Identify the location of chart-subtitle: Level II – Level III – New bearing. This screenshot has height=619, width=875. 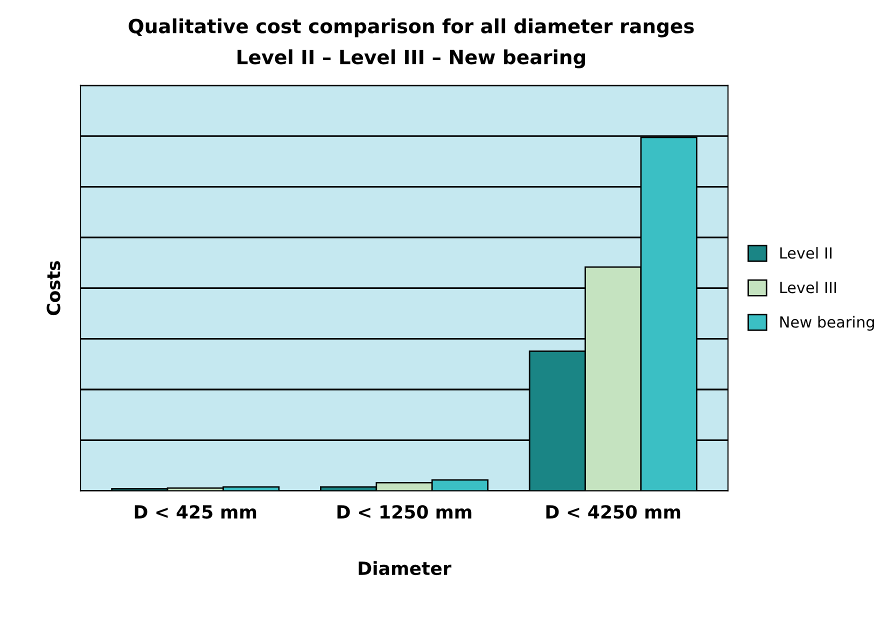
(412, 58).